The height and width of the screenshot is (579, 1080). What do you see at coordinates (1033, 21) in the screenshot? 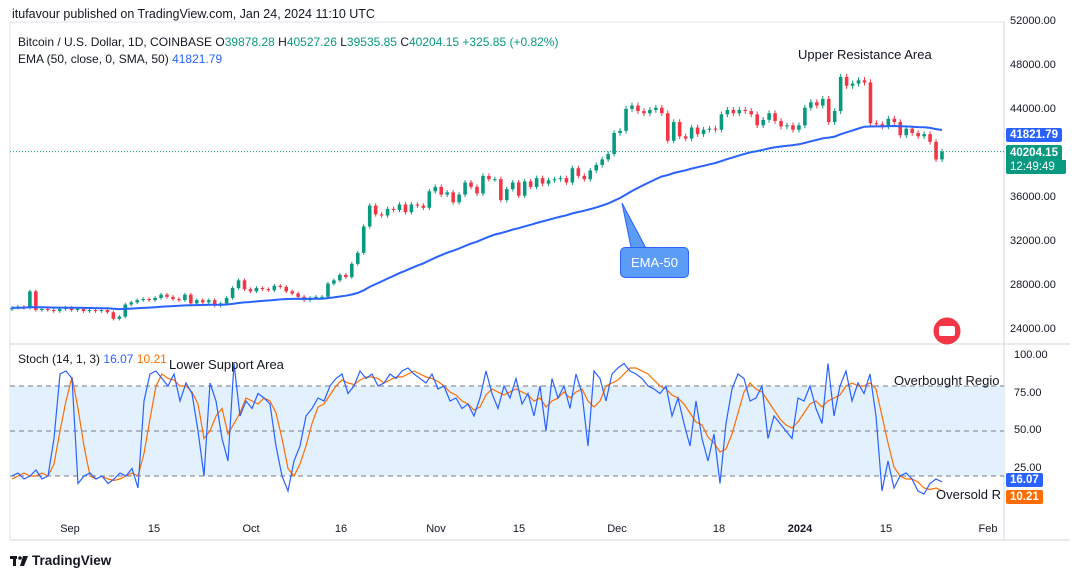
I see `price-tick-label: 52000.00` at bounding box center [1033, 21].